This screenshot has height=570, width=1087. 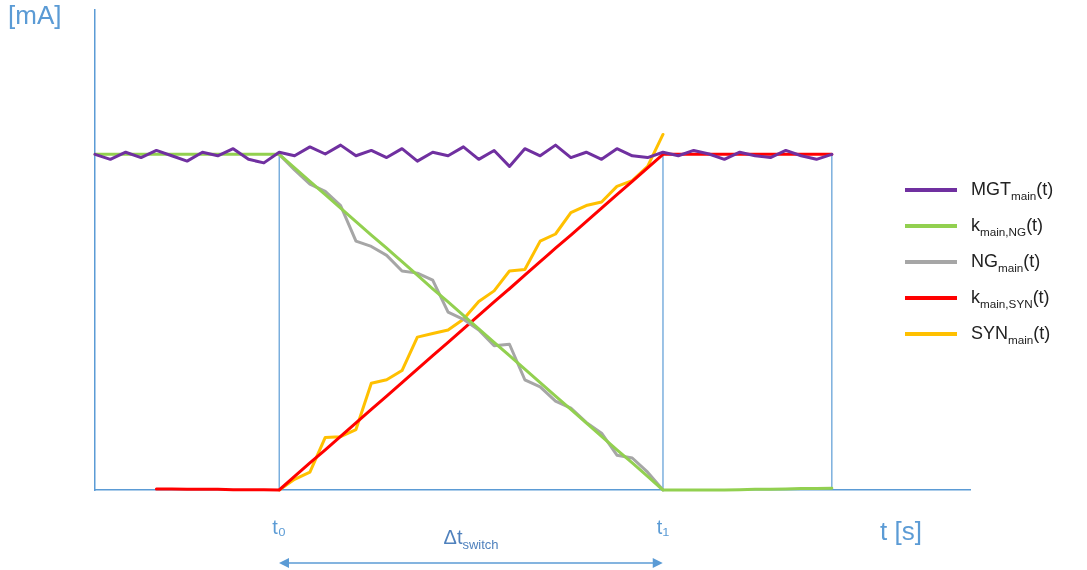 What do you see at coordinates (279, 526) in the screenshot?
I see `x-tick-label: t₀` at bounding box center [279, 526].